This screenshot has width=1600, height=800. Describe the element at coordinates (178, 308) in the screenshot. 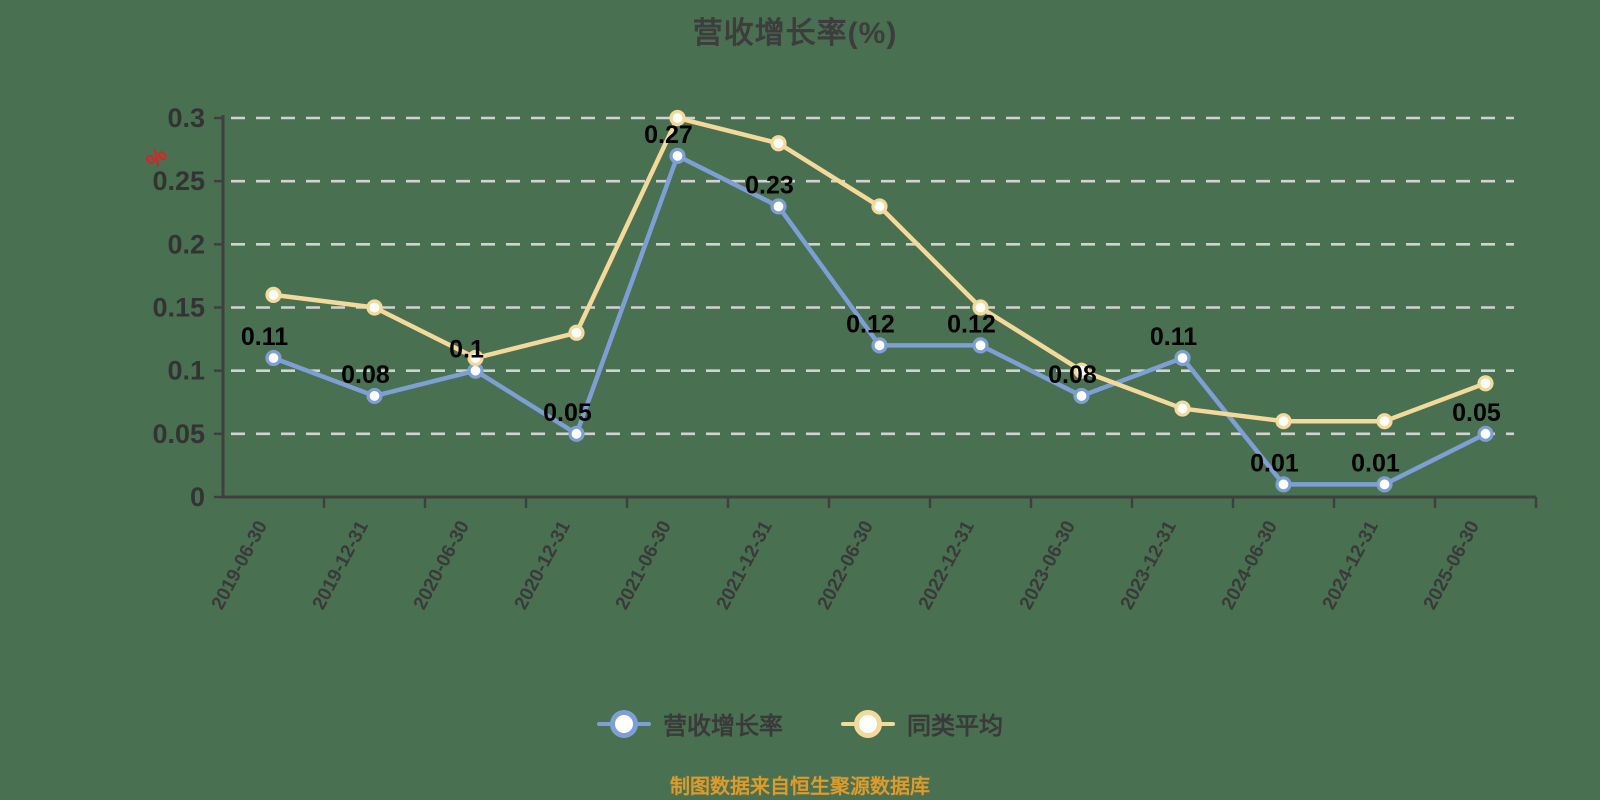

I see `y-axis-label: 0.15` at that location.